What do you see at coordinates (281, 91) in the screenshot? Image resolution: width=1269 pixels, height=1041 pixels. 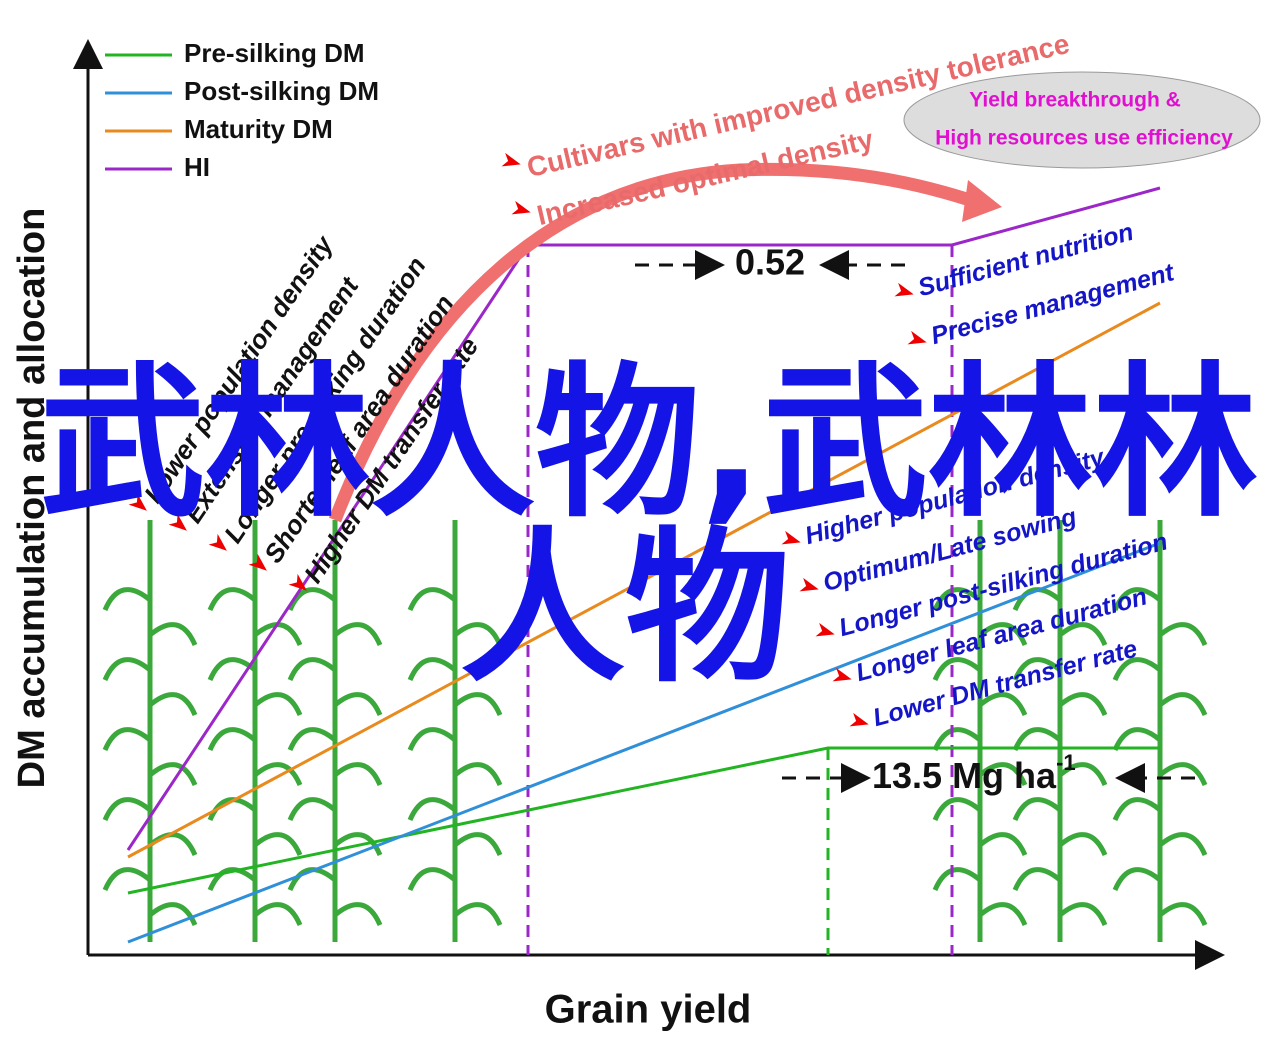 I see `legend-label: Post-silking DM` at bounding box center [281, 91].